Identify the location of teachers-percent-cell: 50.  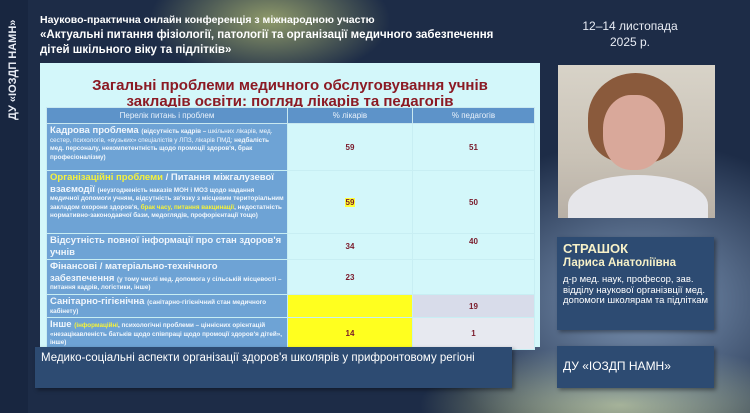
(473, 202).